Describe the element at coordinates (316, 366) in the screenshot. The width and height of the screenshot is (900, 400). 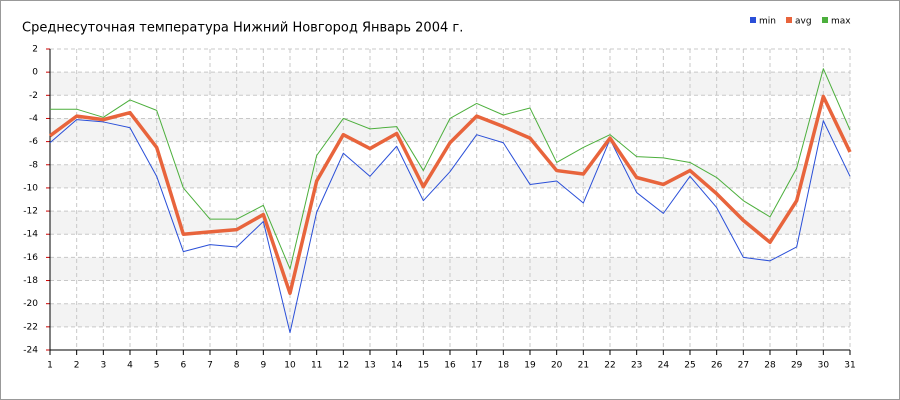
I see `x-tick-label: 11` at that location.